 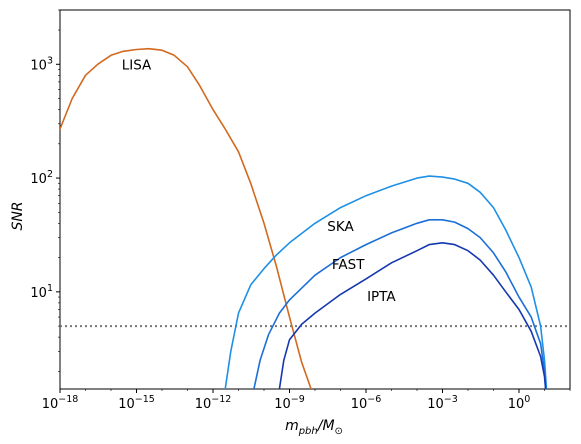 What do you see at coordinates (41, 64) in the screenshot?
I see `y-tick-label: 10³` at bounding box center [41, 64].